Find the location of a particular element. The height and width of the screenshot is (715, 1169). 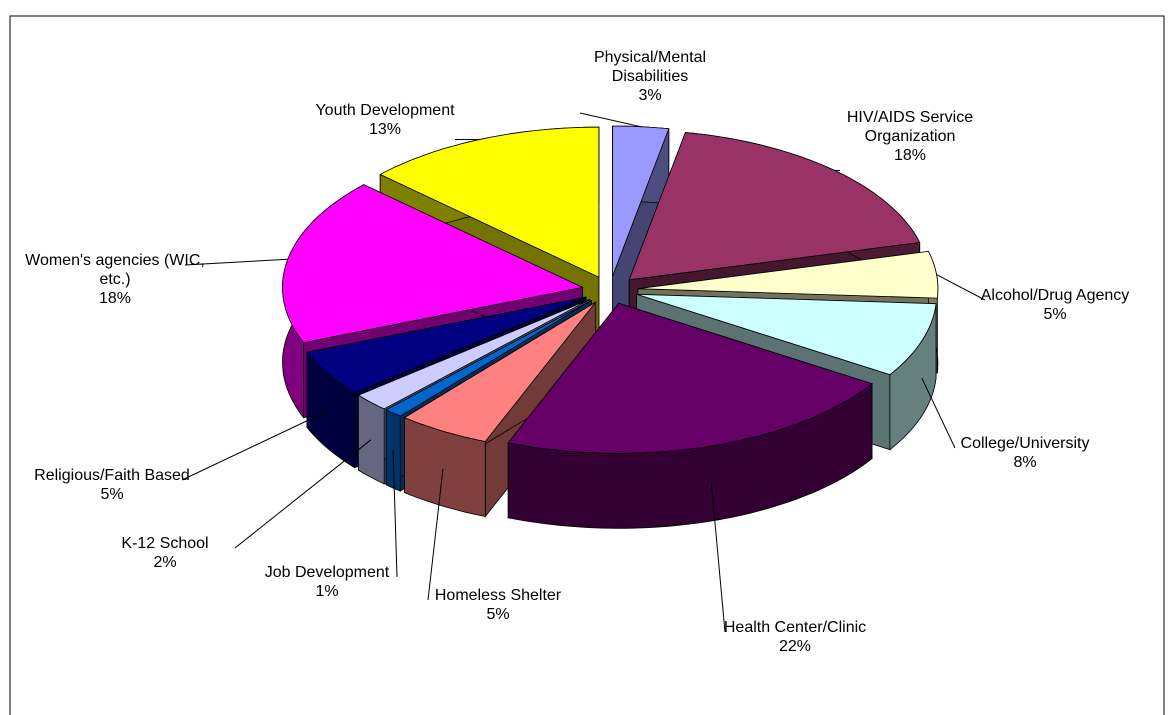

label-line: Organization is located at coordinates (910, 136).